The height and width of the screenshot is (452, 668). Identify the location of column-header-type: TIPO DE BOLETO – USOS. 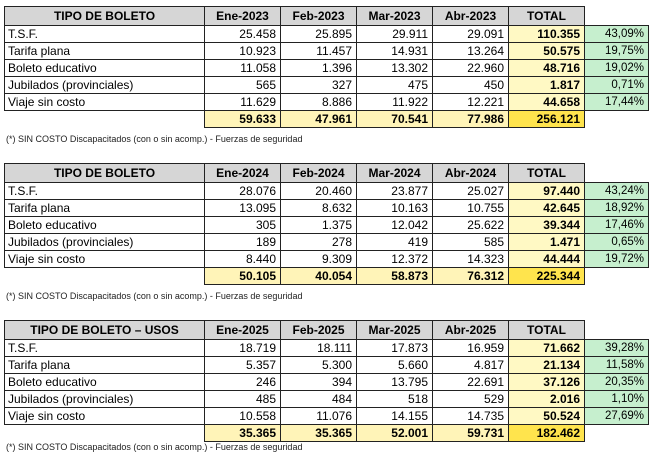
(104, 330).